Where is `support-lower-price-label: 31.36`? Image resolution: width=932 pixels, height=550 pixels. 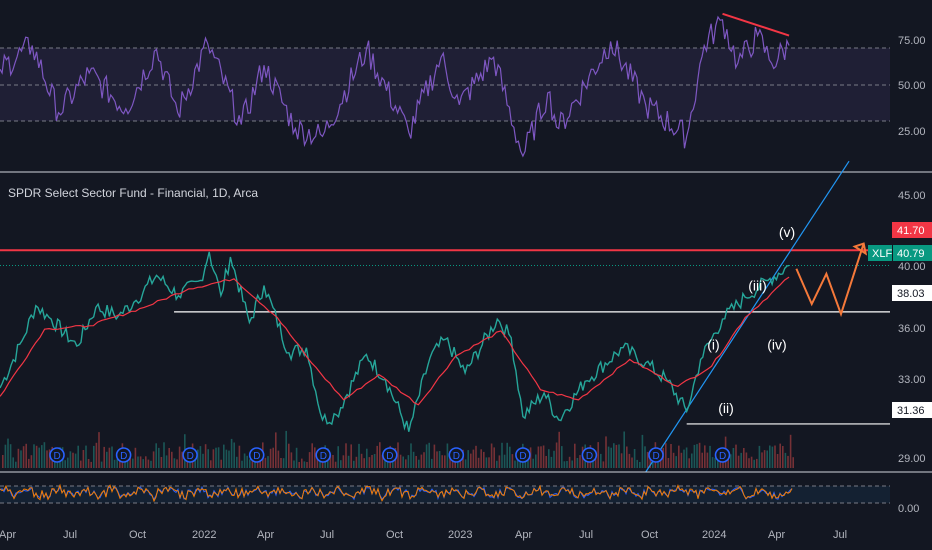
support-lower-price-label: 31.36 is located at coordinates (912, 410).